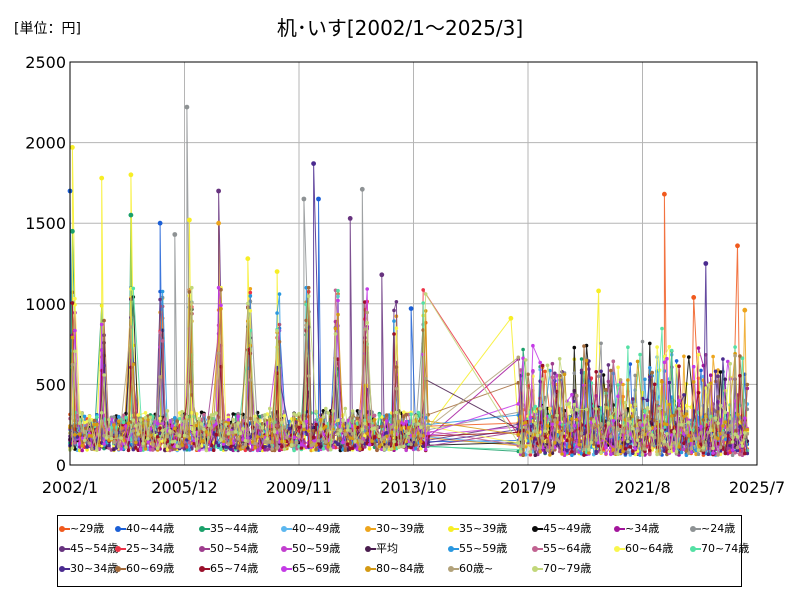 The height and width of the screenshot is (600, 800). What do you see at coordinates (150, 548) in the screenshot?
I see `legend-label: 25~34歳` at bounding box center [150, 548].